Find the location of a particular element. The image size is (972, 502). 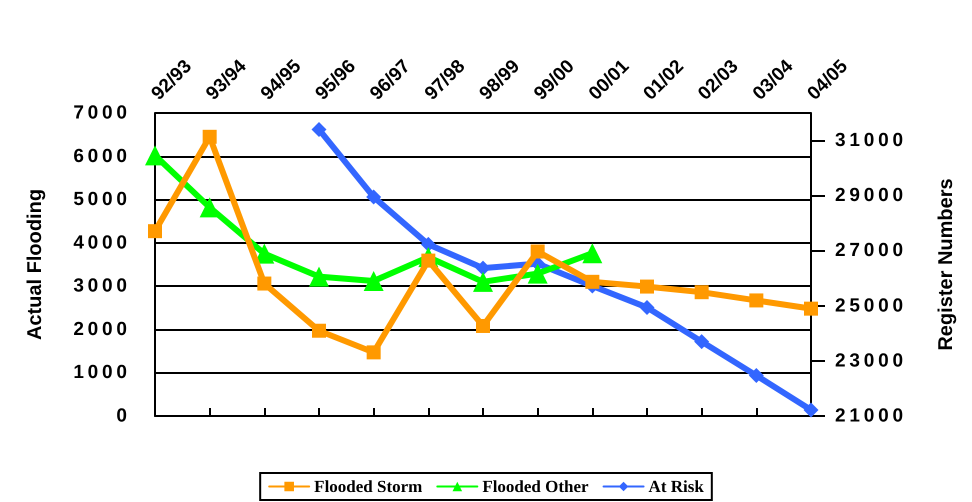

y2-tick-label: 2 3 0 0 0 is located at coordinates (869, 361).